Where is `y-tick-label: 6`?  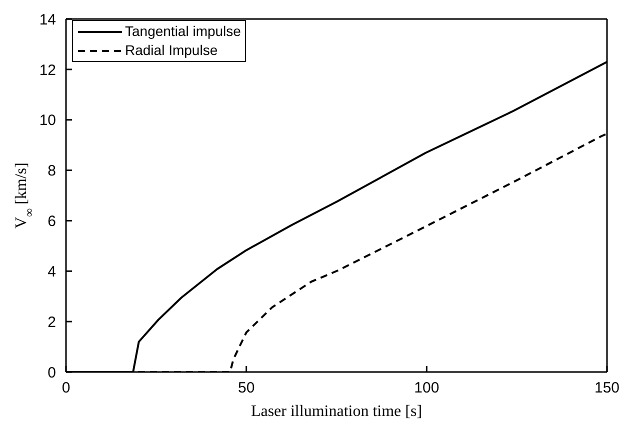 y-tick-label: 6 is located at coordinates (52, 221).